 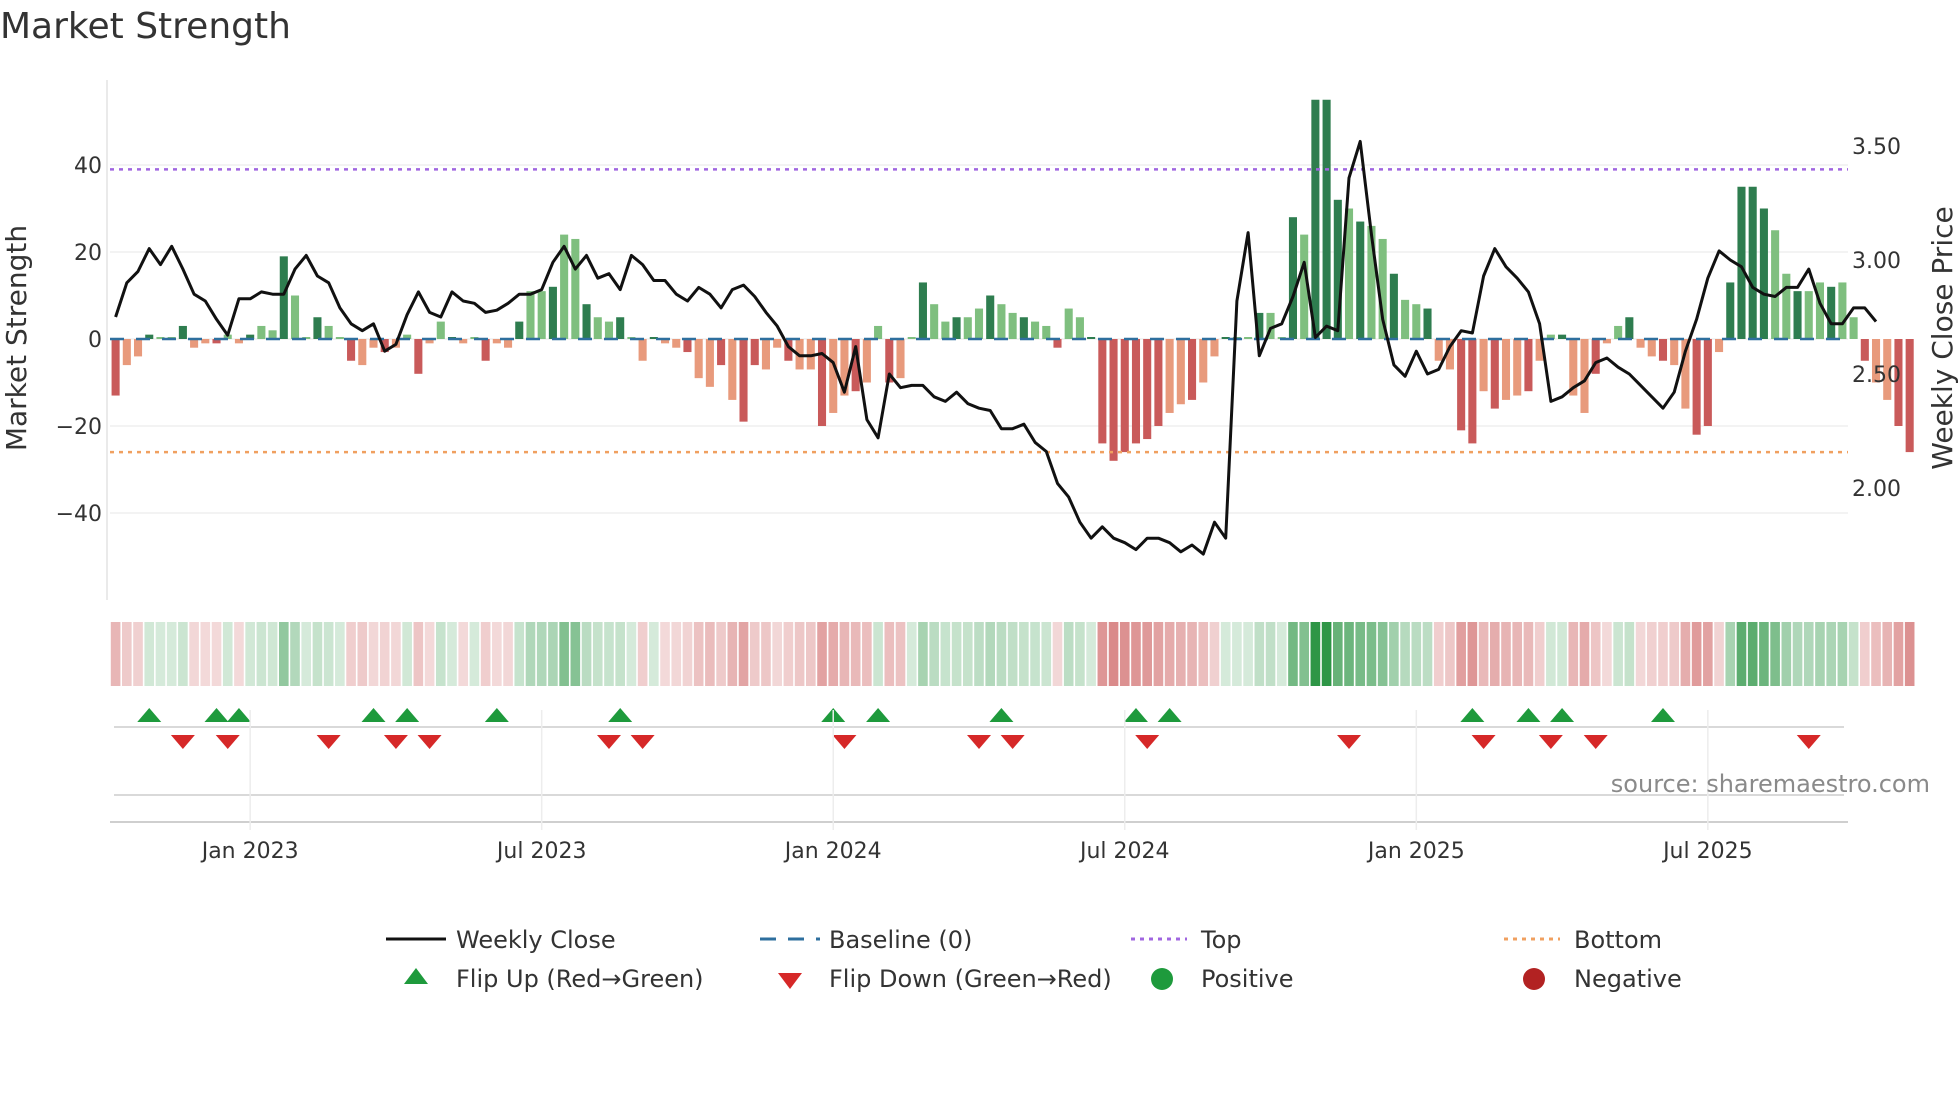 What do you see at coordinates (1707, 851) in the screenshot?
I see `x-tick-label: Jul 2025` at bounding box center [1707, 851].